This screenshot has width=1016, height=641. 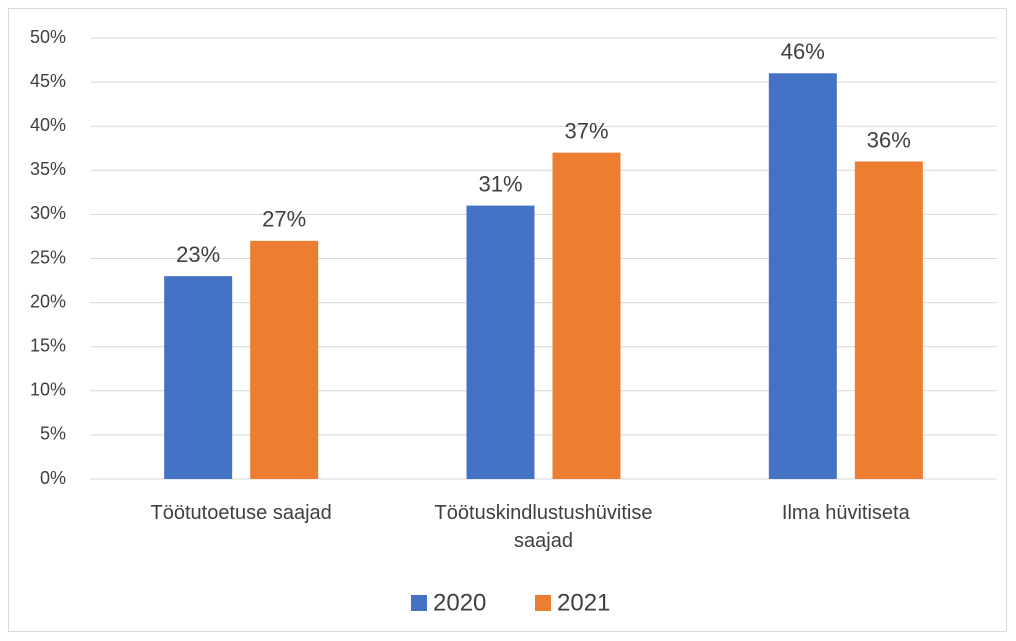 I want to click on x-tick-label: Töötuskindlustushüvitise saajad, so click(x=543, y=527).